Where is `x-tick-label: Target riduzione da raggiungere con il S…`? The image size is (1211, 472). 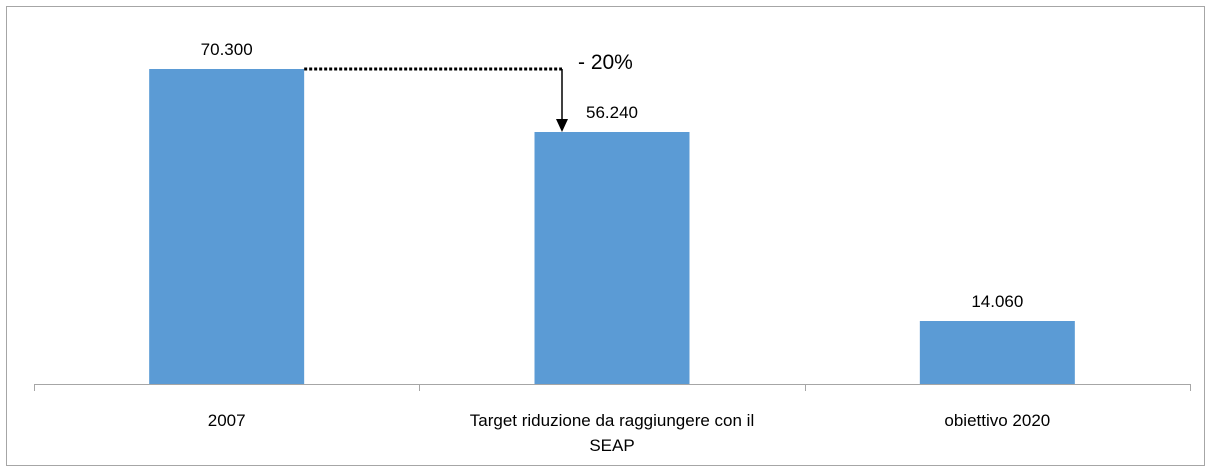 x-tick-label: Target riduzione da raggiungere con il S… is located at coordinates (612, 433).